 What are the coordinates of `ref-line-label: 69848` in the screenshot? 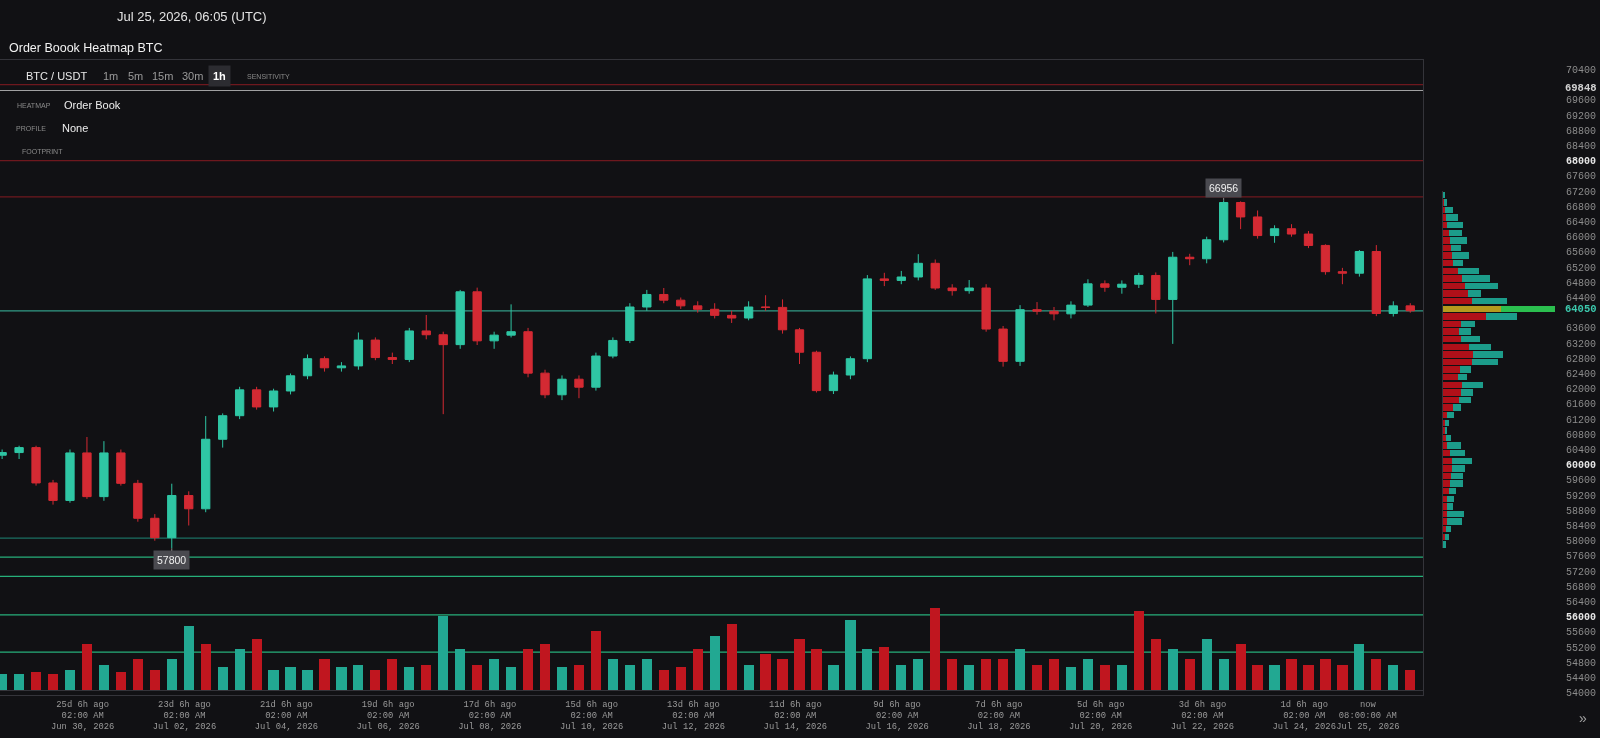 It's located at (1581, 88).